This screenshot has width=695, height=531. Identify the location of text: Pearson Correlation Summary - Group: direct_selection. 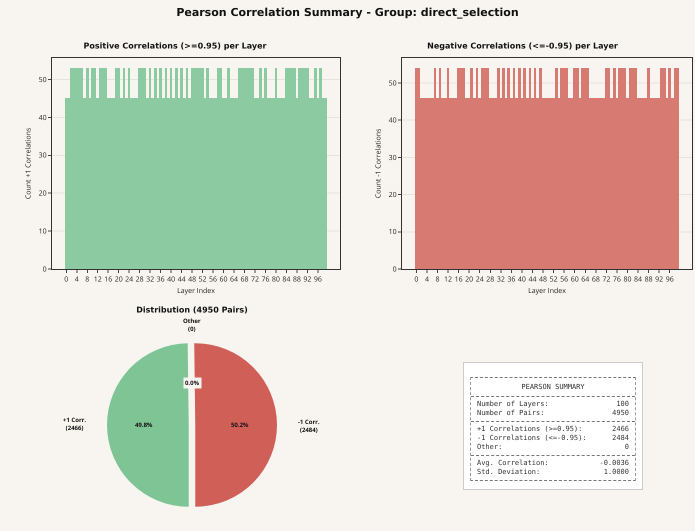
(347, 12).